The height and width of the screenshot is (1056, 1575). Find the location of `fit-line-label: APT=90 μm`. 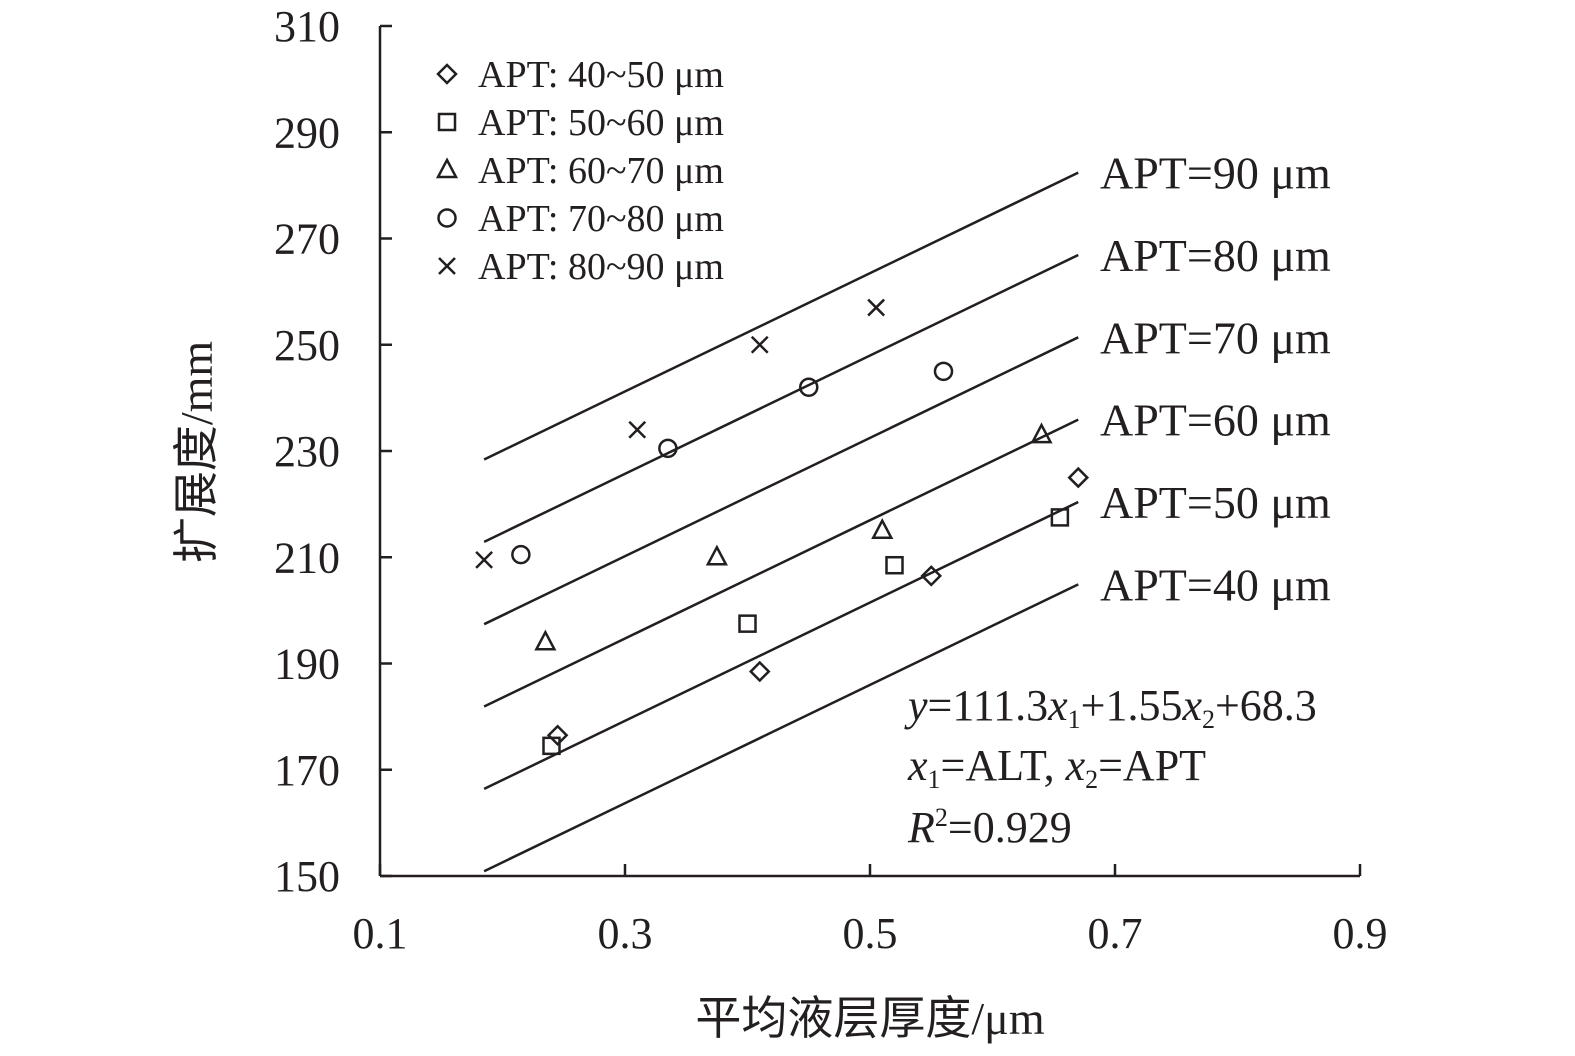

fit-line-label: APT=90 μm is located at coordinates (1215, 173).